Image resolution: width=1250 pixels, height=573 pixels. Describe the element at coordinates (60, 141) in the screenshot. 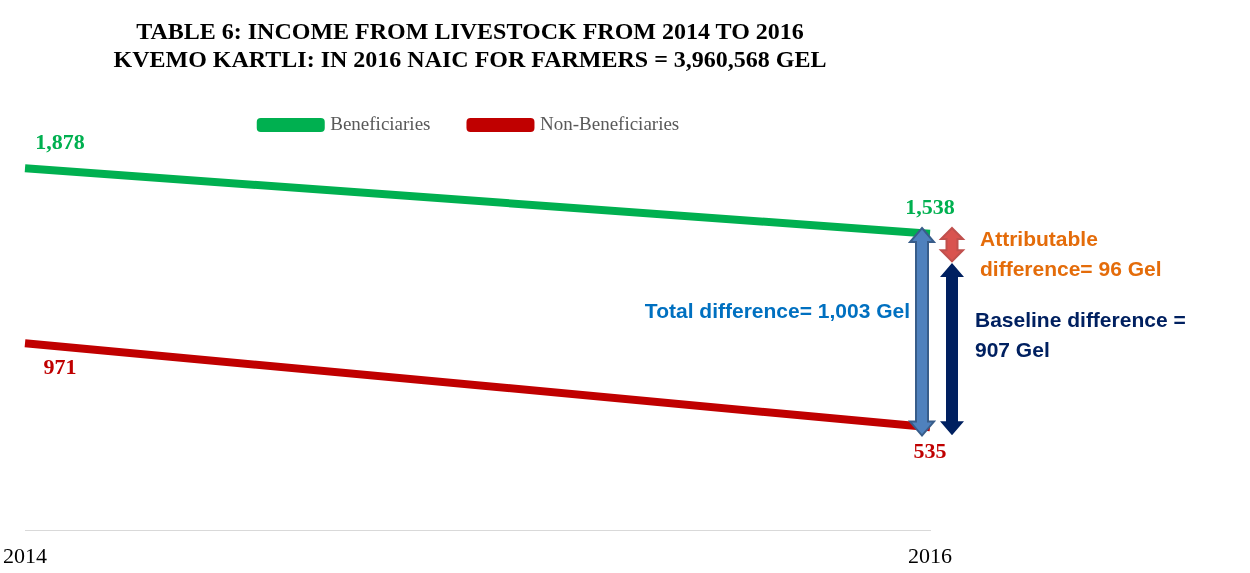

I see `data-label: 1,878` at that location.